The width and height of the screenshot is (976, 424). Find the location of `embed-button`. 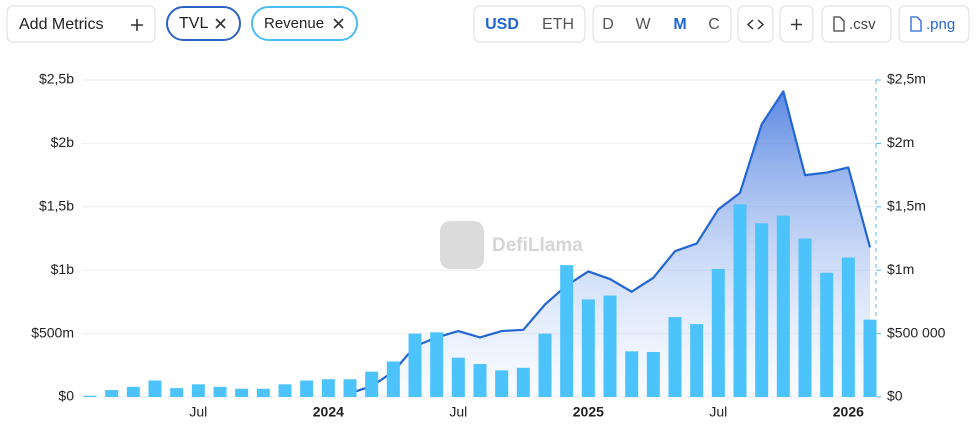

embed-button is located at coordinates (755, 24).